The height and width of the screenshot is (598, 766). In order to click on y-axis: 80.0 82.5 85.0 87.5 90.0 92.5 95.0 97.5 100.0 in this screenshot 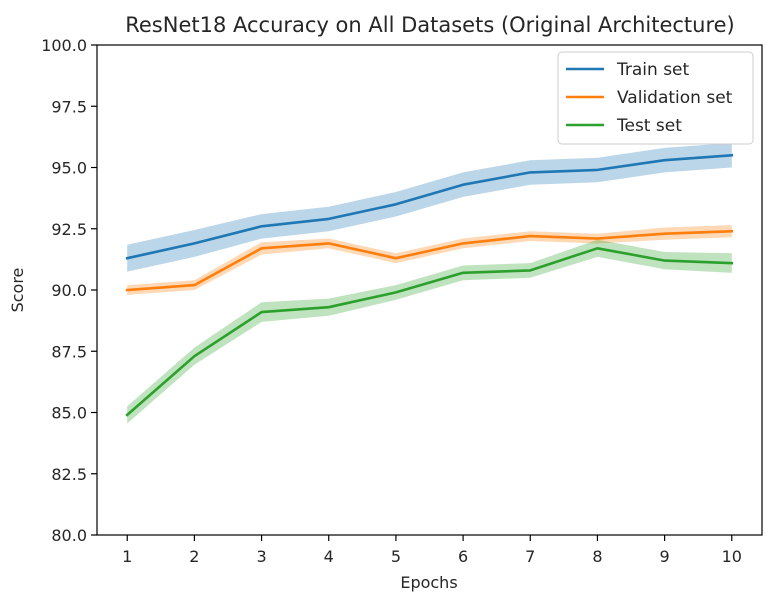, I will do `click(69, 290)`.